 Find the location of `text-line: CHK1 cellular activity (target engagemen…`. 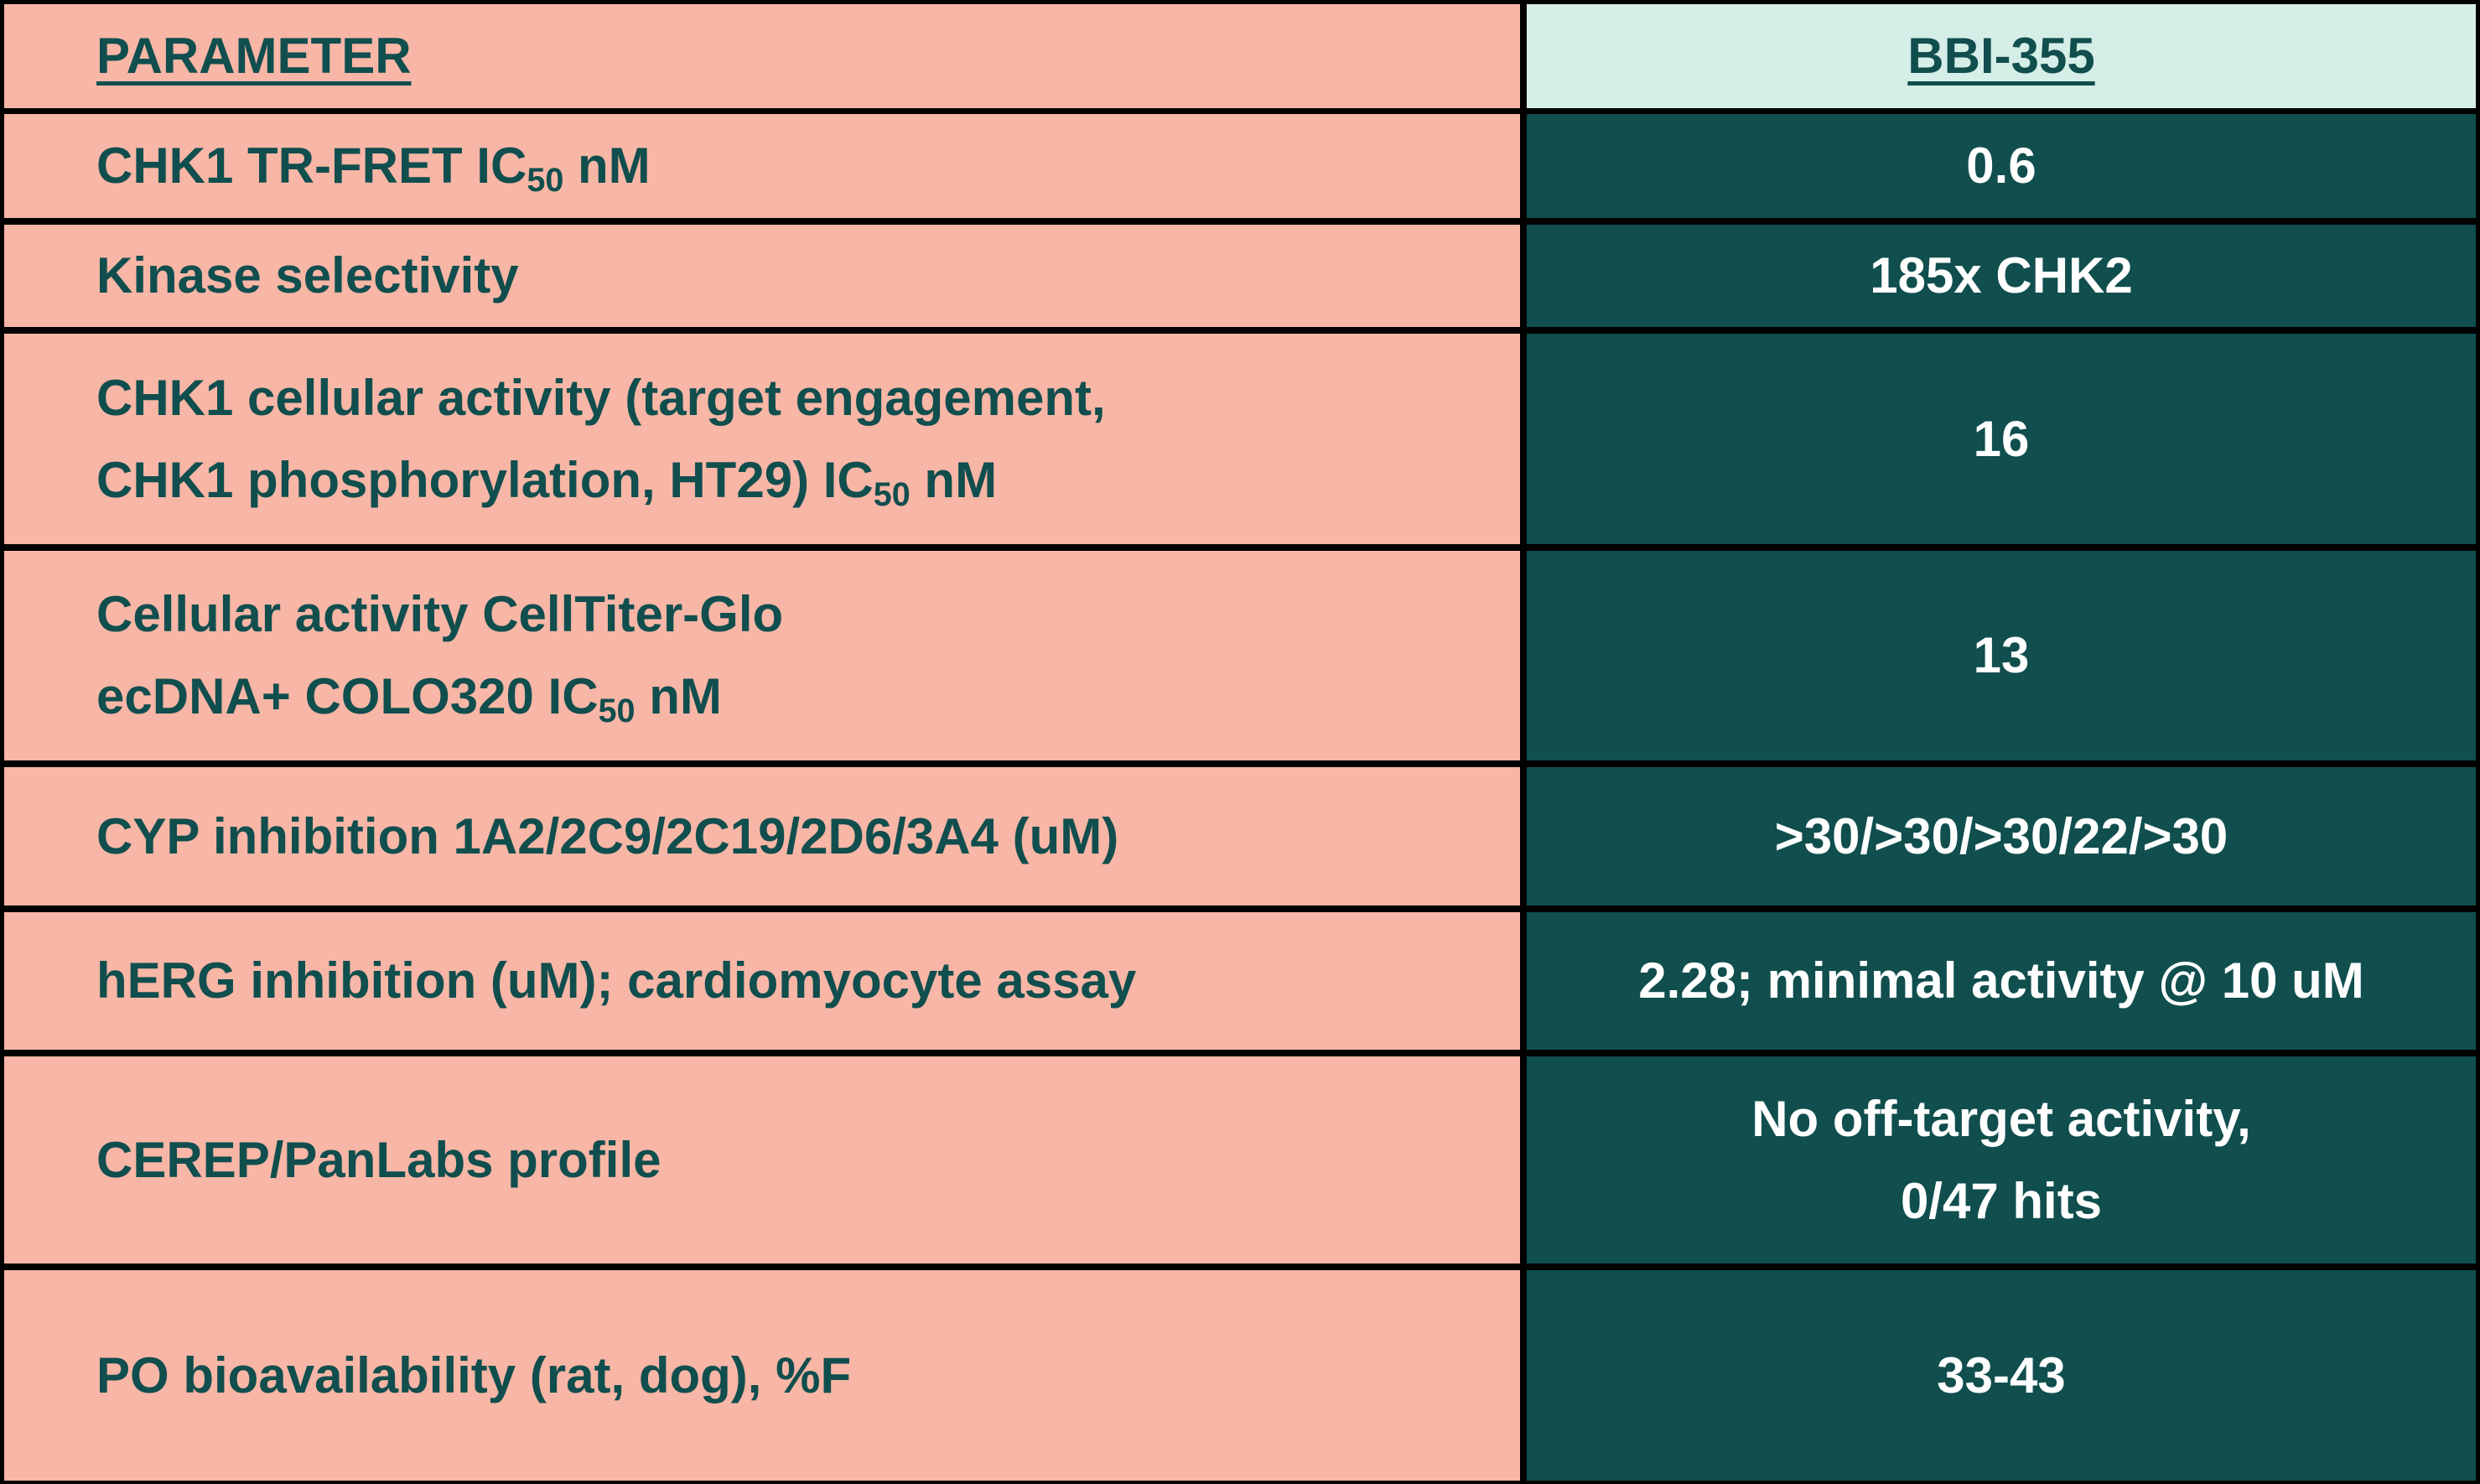

text-line: CHK1 cellular activity (target engagemen… is located at coordinates (601, 398).